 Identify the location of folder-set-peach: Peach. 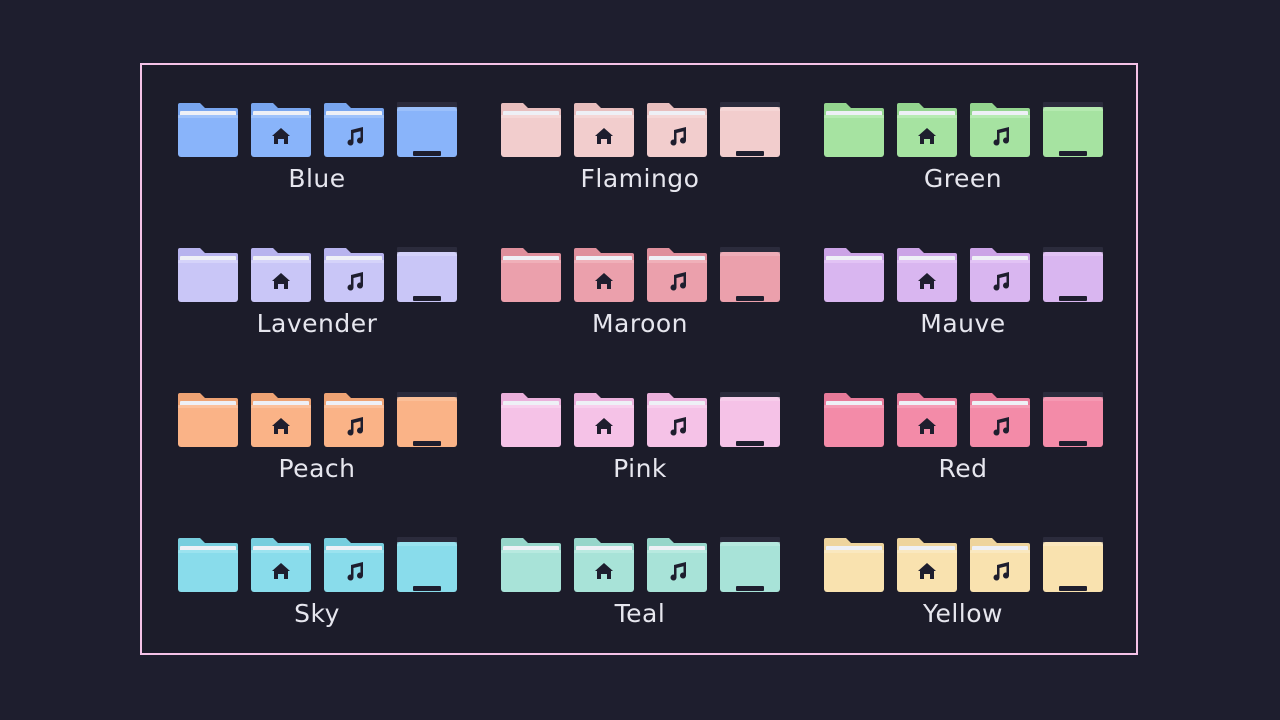
(317, 464).